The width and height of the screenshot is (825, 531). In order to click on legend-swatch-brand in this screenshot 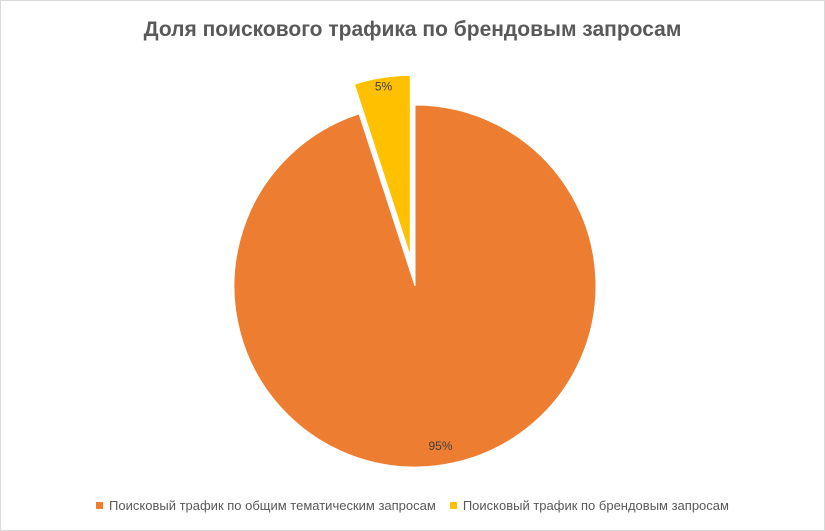, I will do `click(453, 505)`.